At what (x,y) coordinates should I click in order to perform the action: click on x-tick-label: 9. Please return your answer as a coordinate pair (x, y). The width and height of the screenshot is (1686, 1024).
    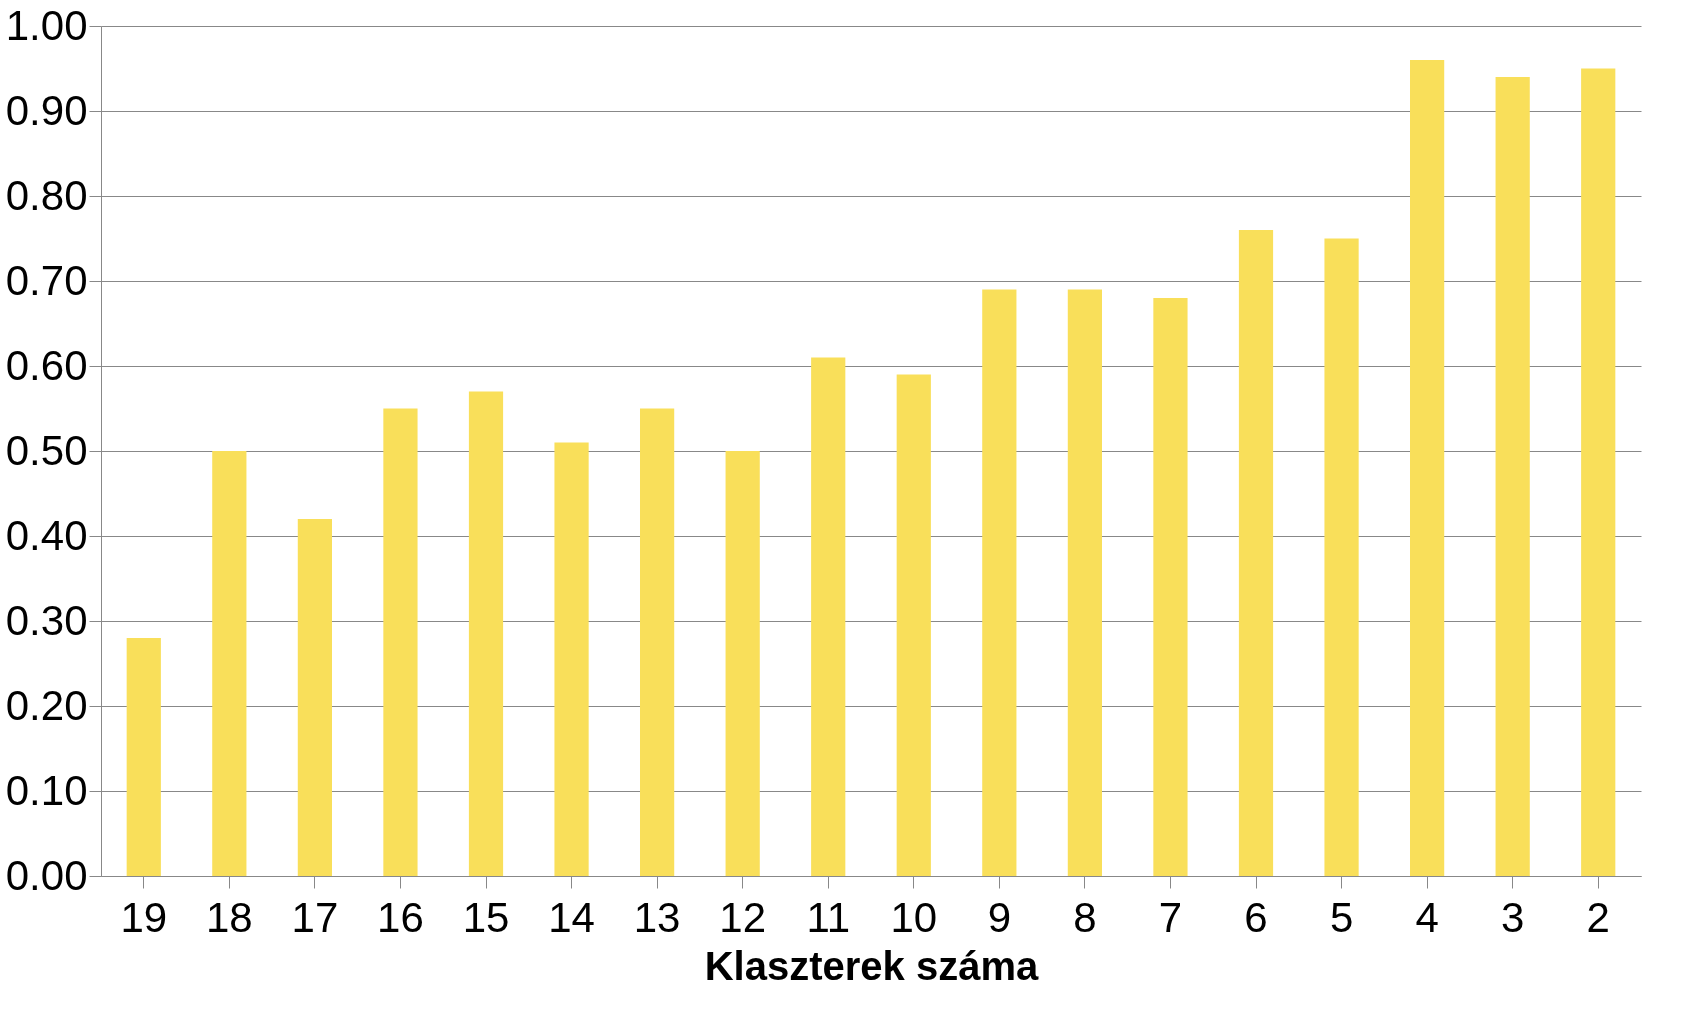
    Looking at the image, I should click on (999, 917).